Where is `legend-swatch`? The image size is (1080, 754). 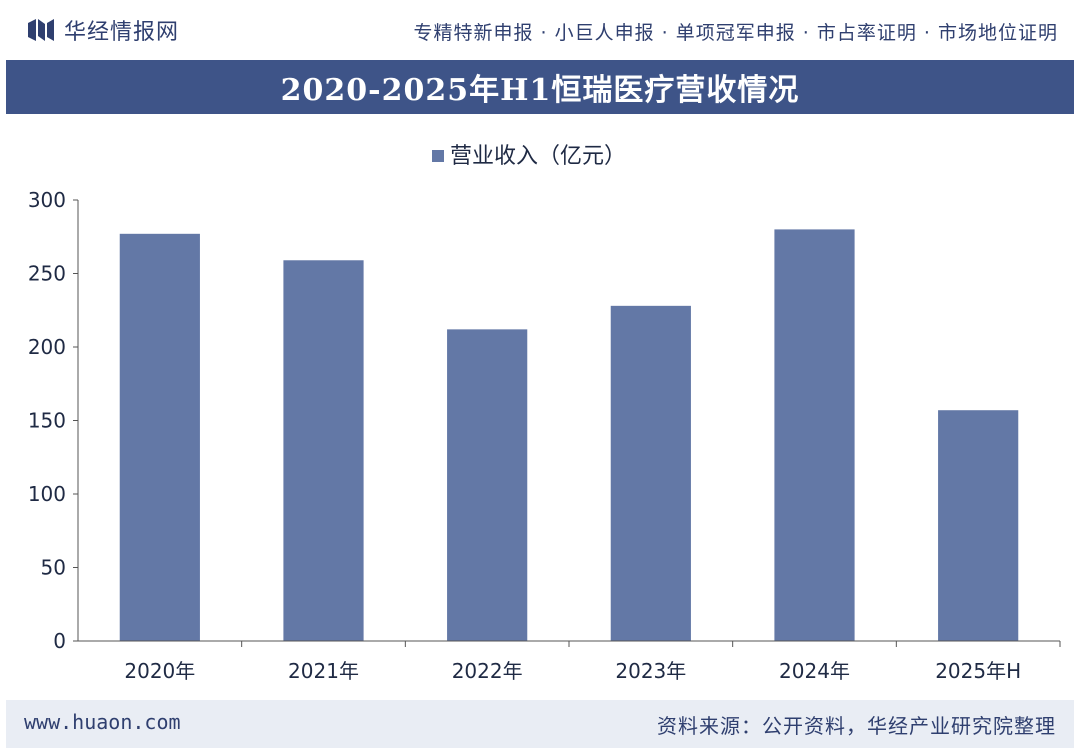 legend-swatch is located at coordinates (438, 156).